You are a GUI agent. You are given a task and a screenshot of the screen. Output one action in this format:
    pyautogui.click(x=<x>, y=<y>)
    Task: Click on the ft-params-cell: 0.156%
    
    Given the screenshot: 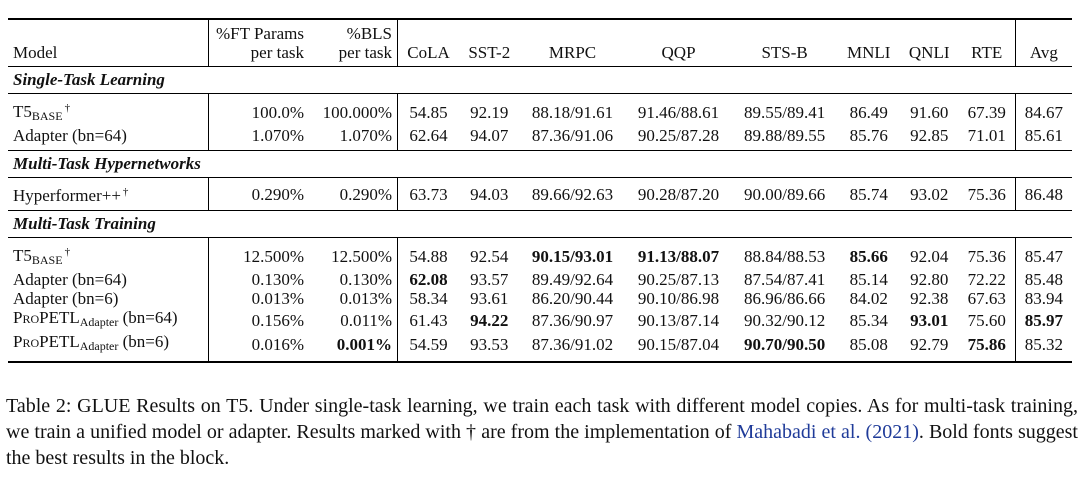 What is the action you would take?
    pyautogui.click(x=277, y=320)
    